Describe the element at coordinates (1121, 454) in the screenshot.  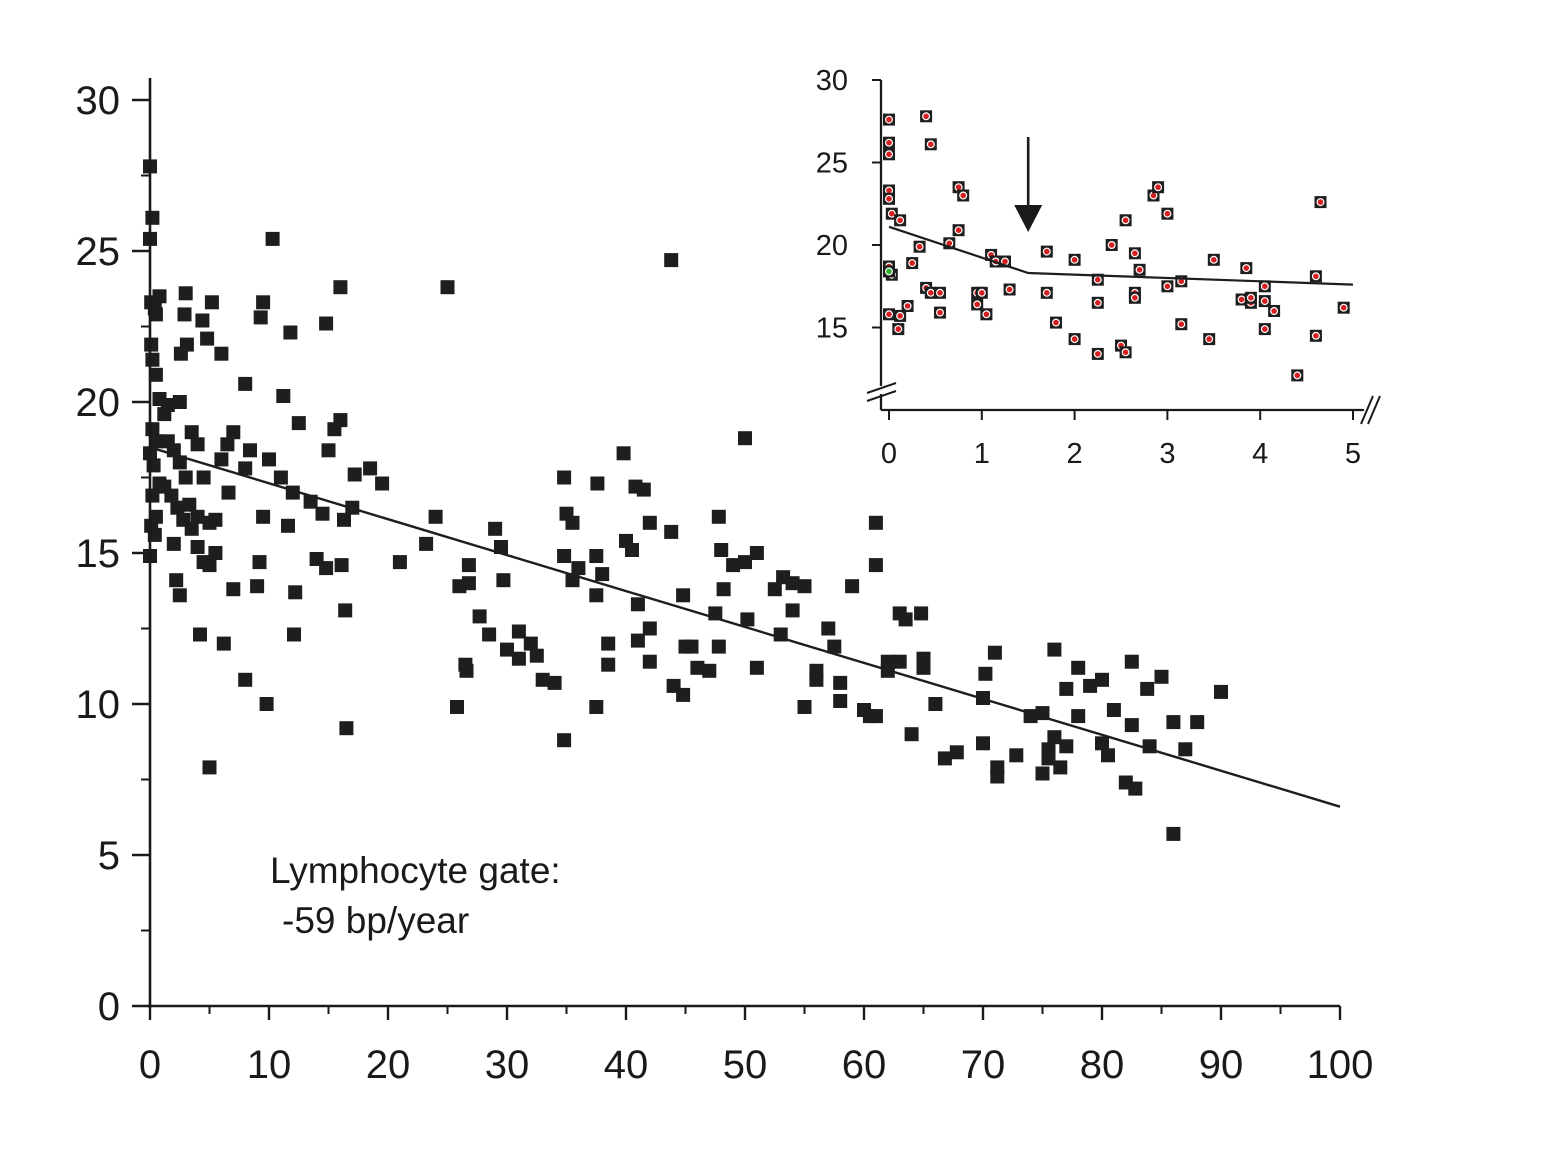
I see `inset-x-tick-labels: 0 1 2 3 4 5` at that location.